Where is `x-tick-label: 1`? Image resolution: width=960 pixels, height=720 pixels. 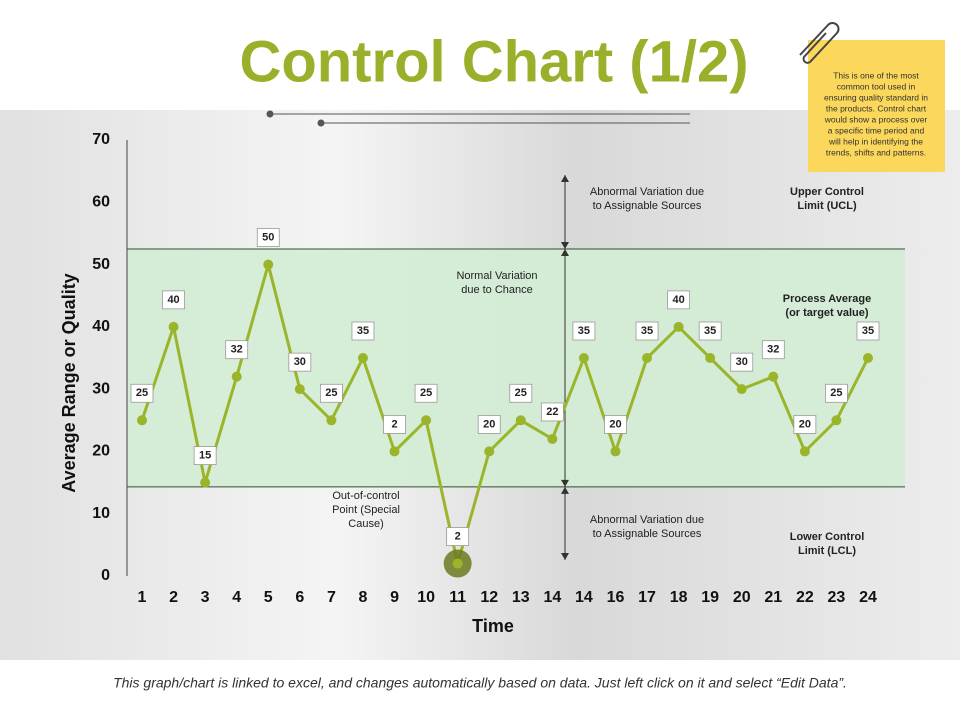
x-tick-label: 1 is located at coordinates (142, 597).